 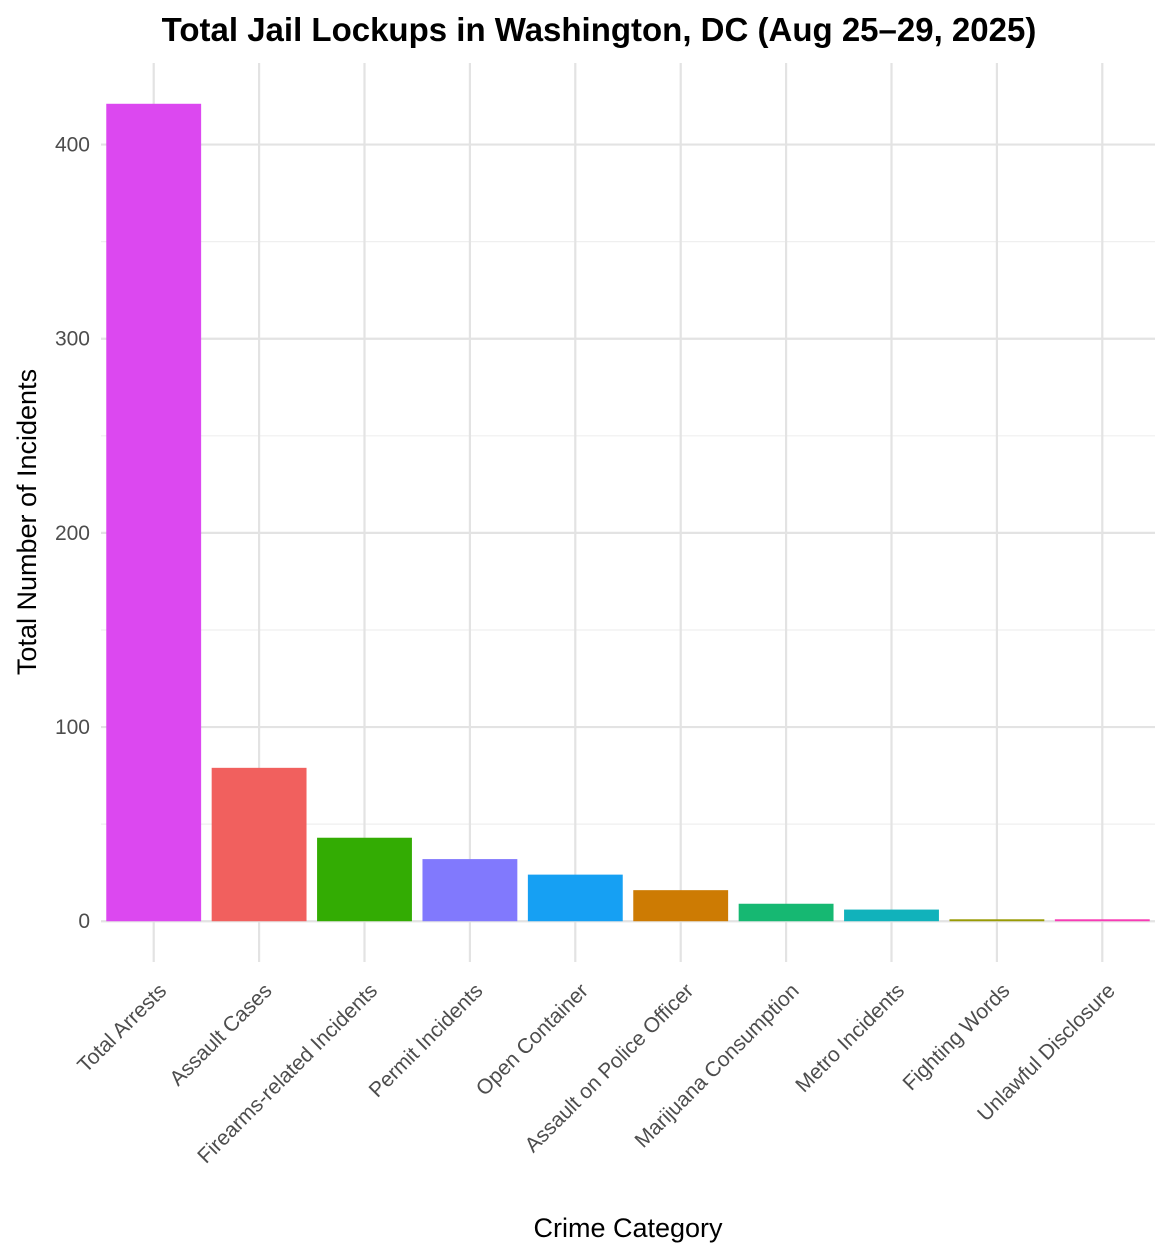 I want to click on x-tick-label: Permit Incidents, so click(x=426, y=1040).